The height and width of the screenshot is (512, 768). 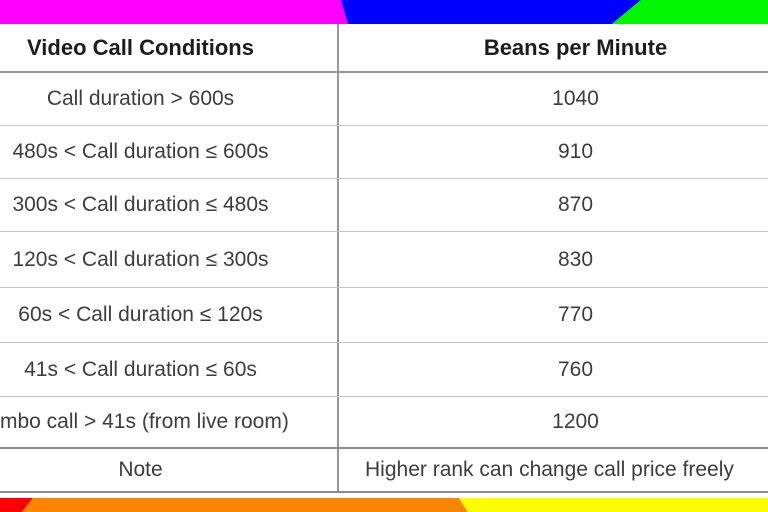 What do you see at coordinates (140, 151) in the screenshot?
I see `condition-cell: 480s < Call duration ≤ 600s` at bounding box center [140, 151].